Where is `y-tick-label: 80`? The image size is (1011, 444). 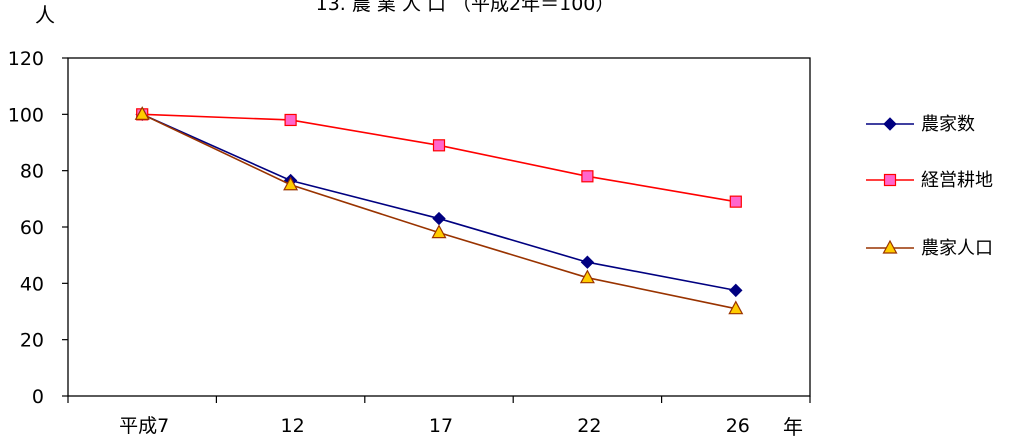 y-tick-label: 80 is located at coordinates (32, 172).